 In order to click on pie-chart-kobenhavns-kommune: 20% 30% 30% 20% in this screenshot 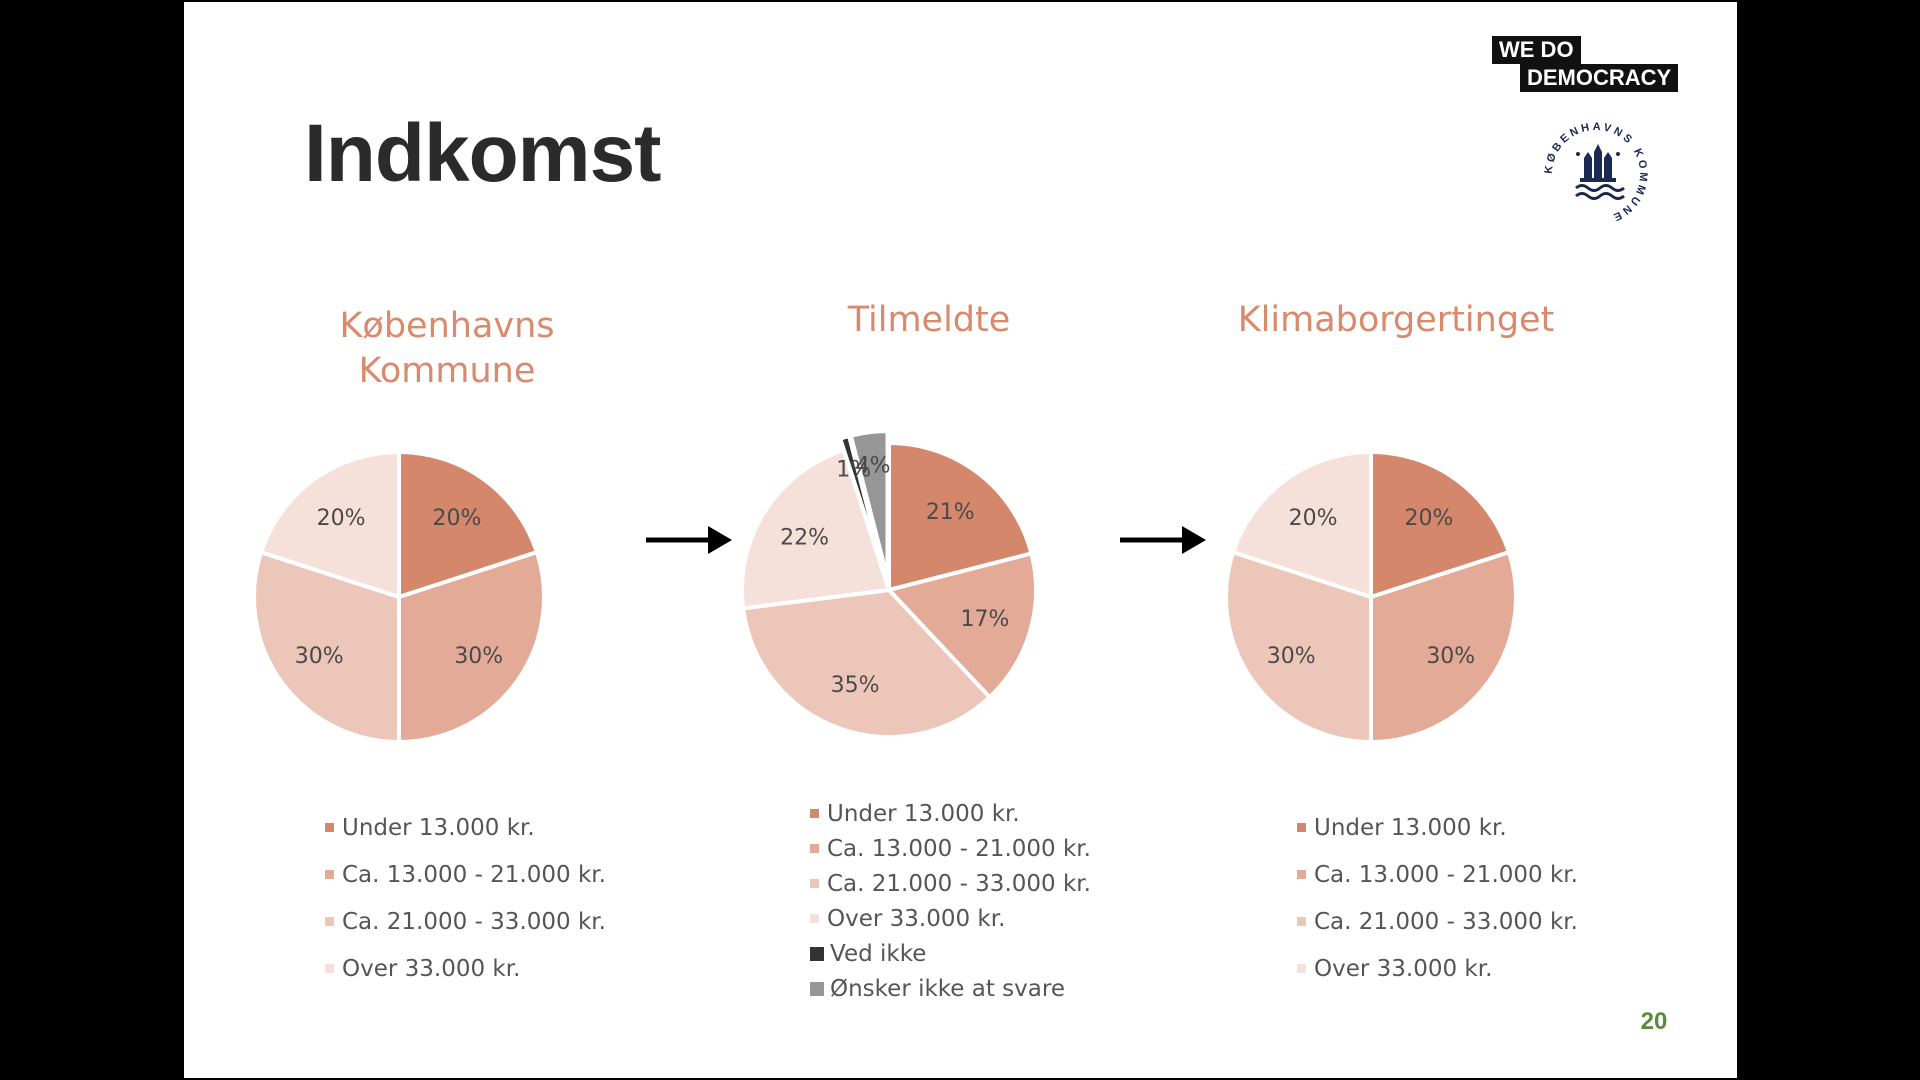, I will do `click(399, 597)`.